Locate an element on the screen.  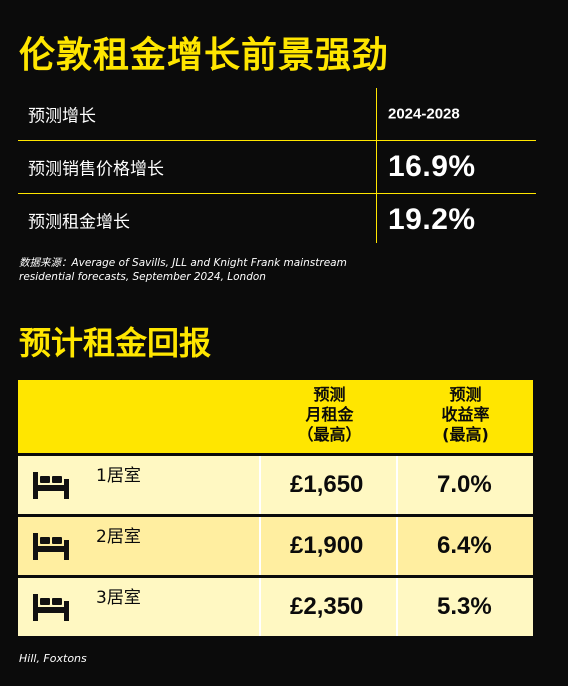
table-row: 2居室 £1,900 6.4% is located at coordinates (275, 544).